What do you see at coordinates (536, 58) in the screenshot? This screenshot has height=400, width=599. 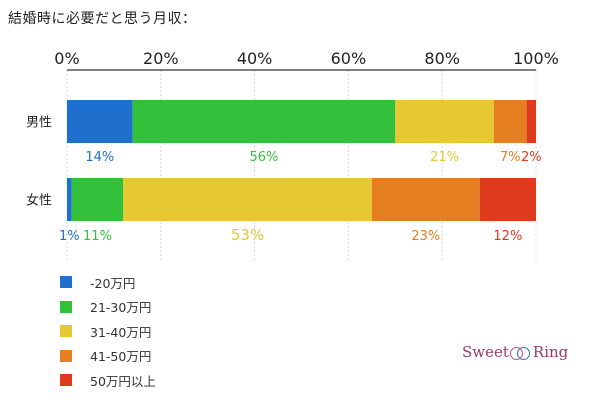 I see `x-tick-label: 100%` at bounding box center [536, 58].